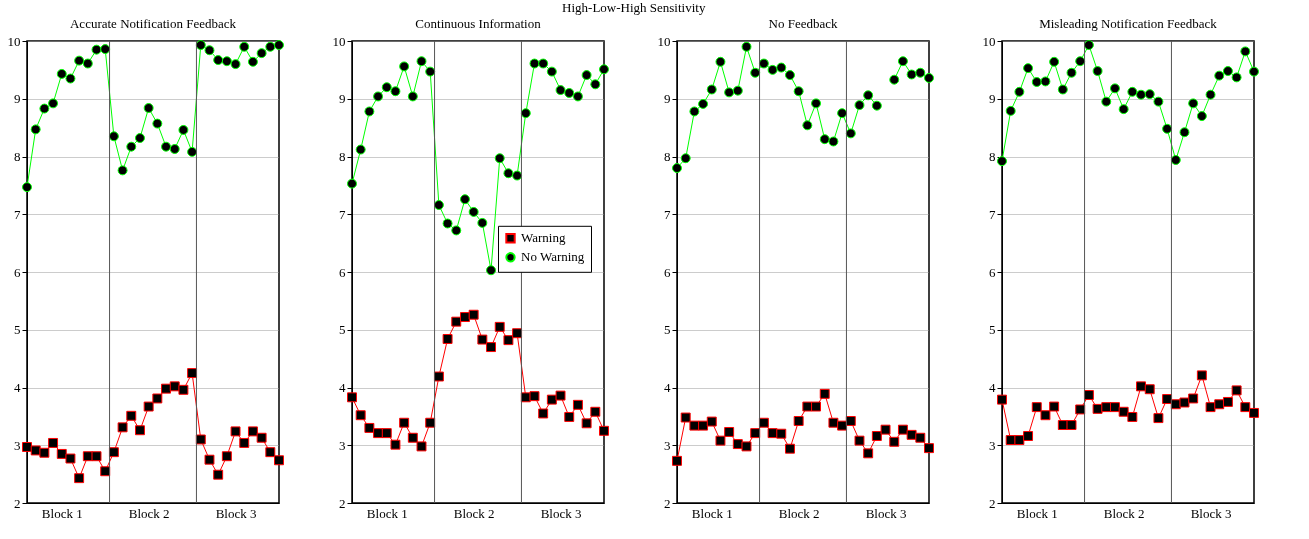 This screenshot has width=1309, height=539. I want to click on y-tick-label: 6, so click(17, 272).